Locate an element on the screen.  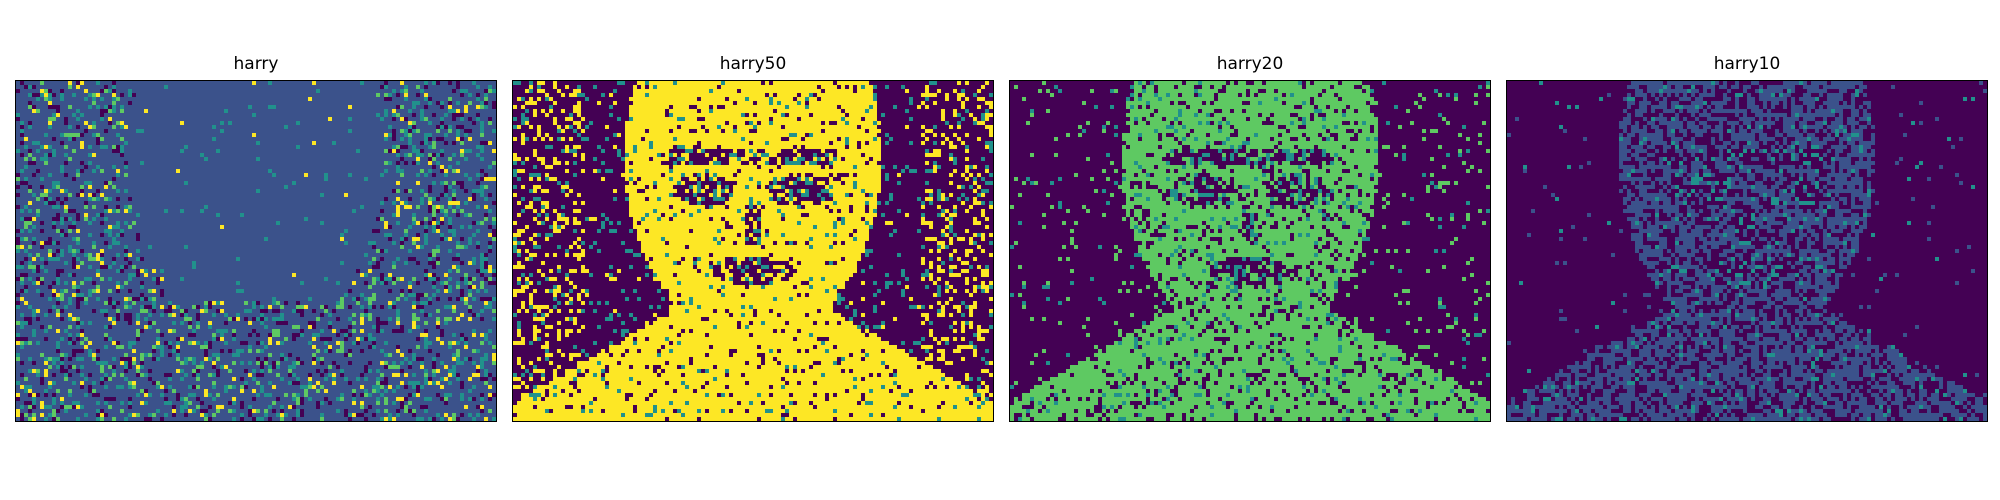
panel-title: harry50 is located at coordinates (753, 64).